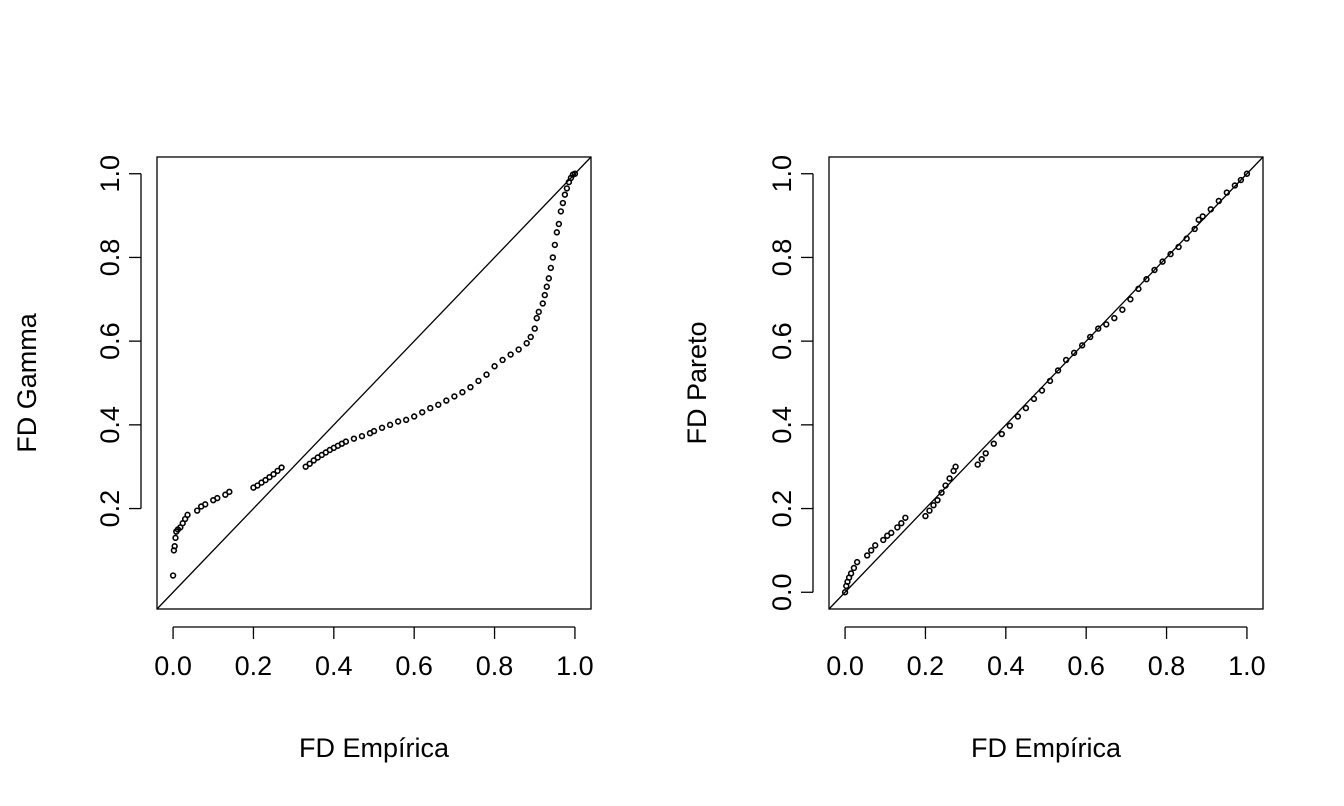  I want to click on gamma-x-tick-label: 0.0, so click(173, 666).